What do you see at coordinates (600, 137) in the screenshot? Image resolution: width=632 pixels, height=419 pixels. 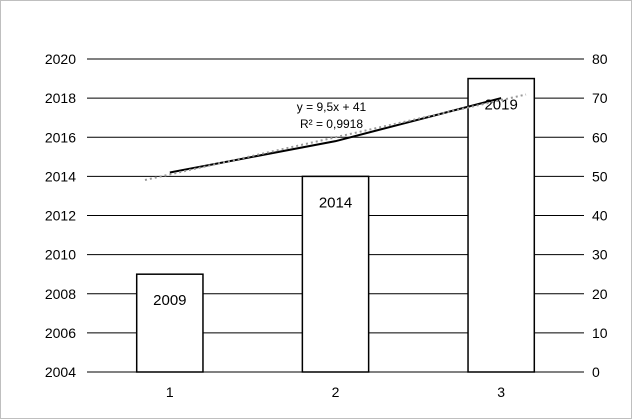 I see `right-axis-tick-label: 60` at bounding box center [600, 137].